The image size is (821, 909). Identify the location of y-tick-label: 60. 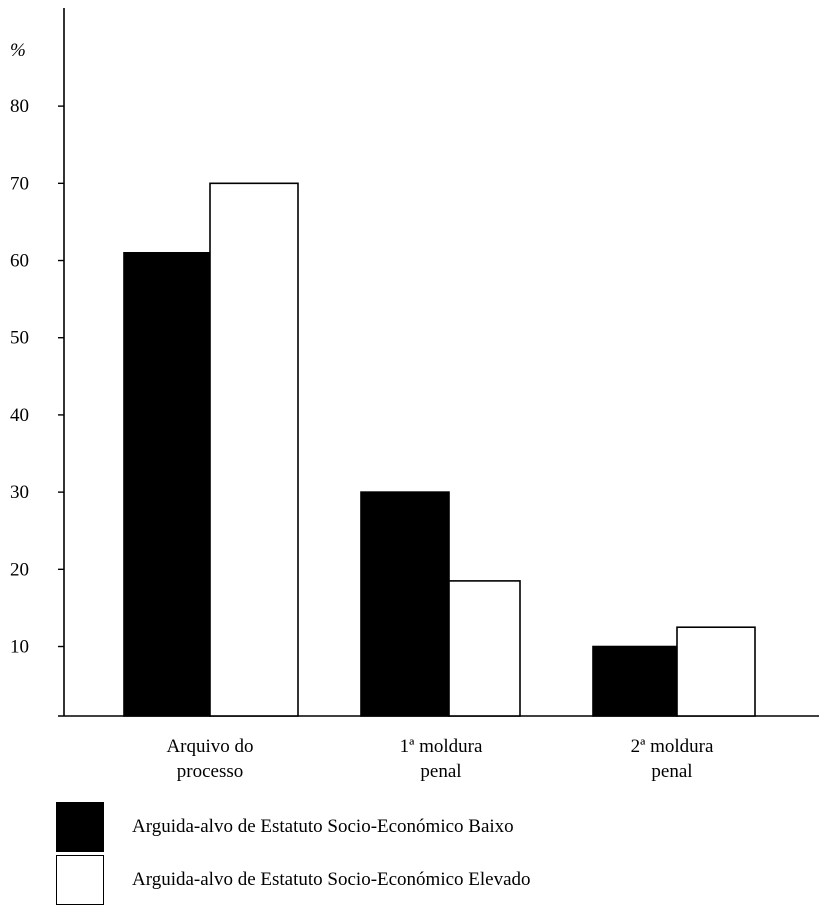
(19, 261).